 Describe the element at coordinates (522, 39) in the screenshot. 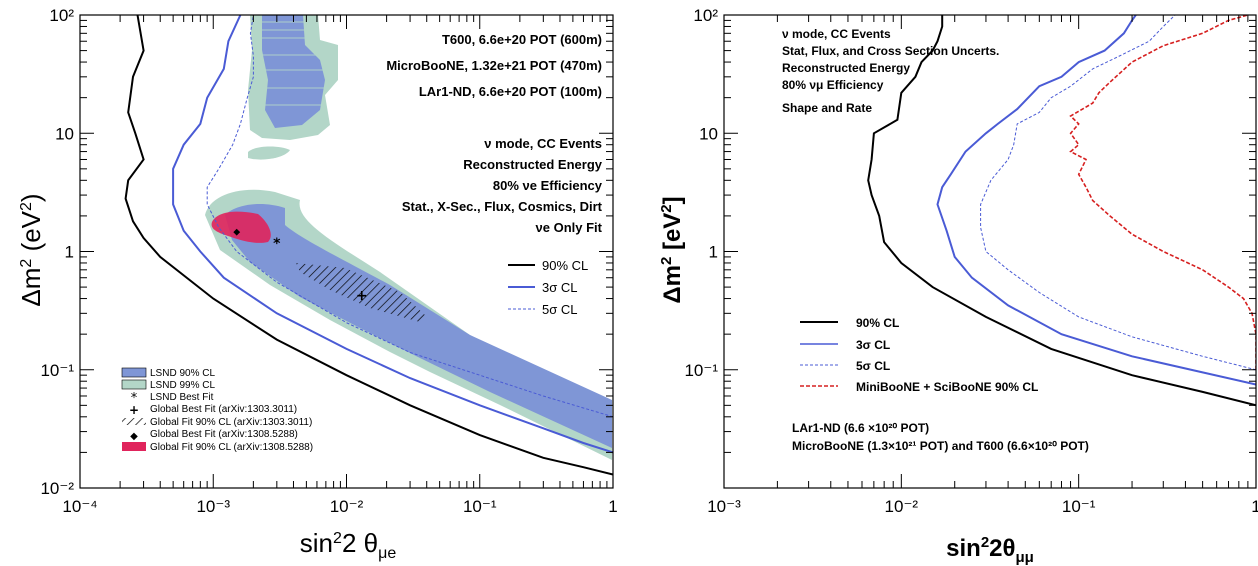

I see `annotation-1: T600, 6.6e+20 POT (600m)` at that location.